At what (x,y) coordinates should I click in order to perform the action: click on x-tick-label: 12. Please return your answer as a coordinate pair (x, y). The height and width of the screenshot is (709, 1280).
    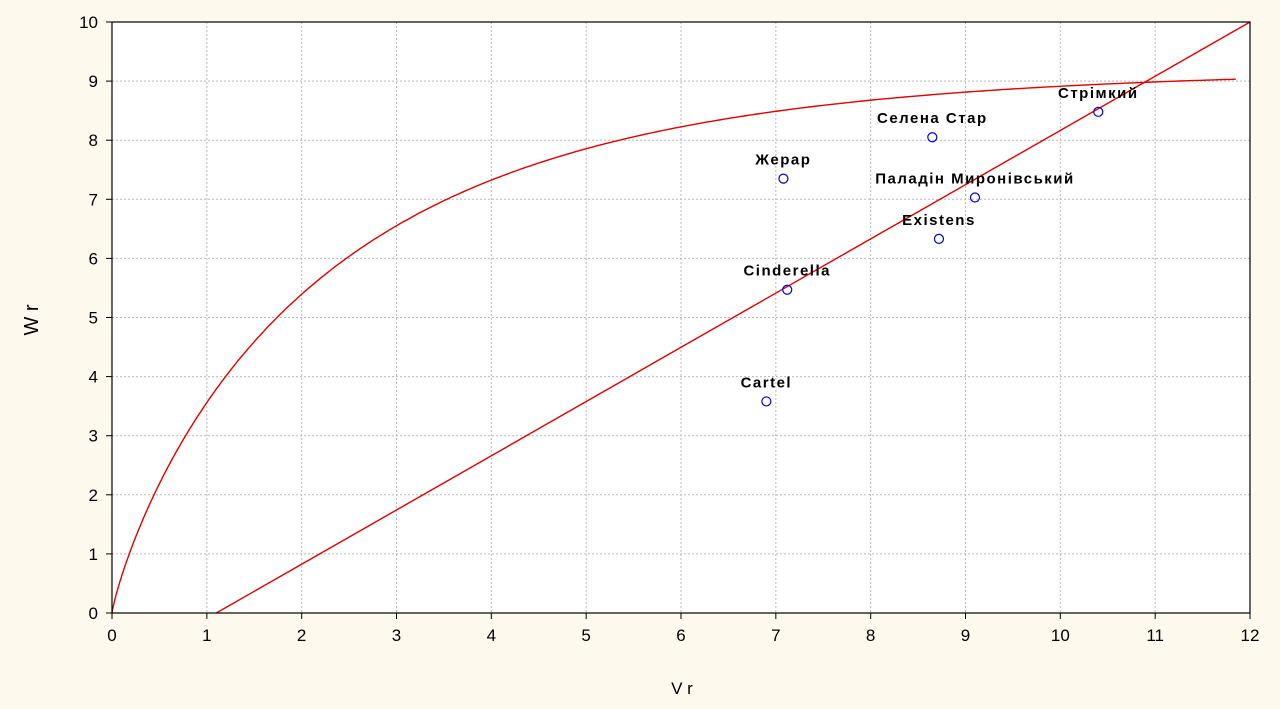
    Looking at the image, I should click on (1250, 635).